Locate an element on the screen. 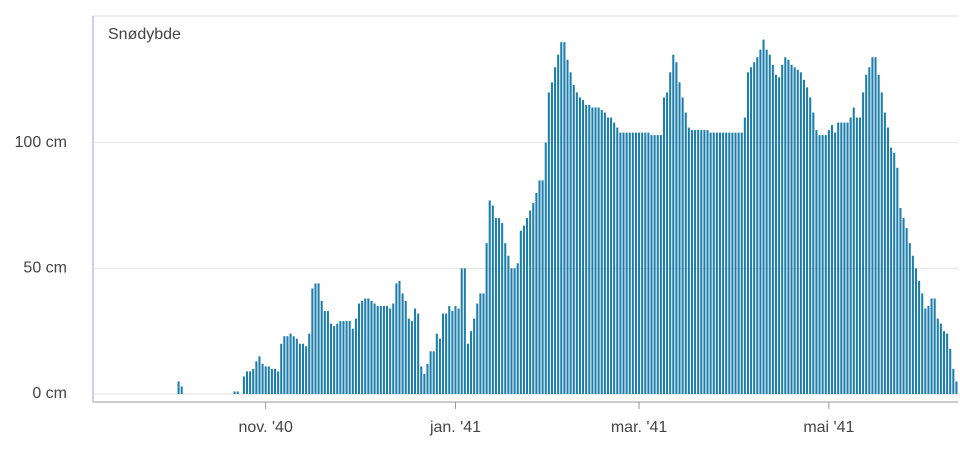 Image resolution: width=960 pixels, height=462 pixels. chart-title: Snødybde is located at coordinates (144, 34).